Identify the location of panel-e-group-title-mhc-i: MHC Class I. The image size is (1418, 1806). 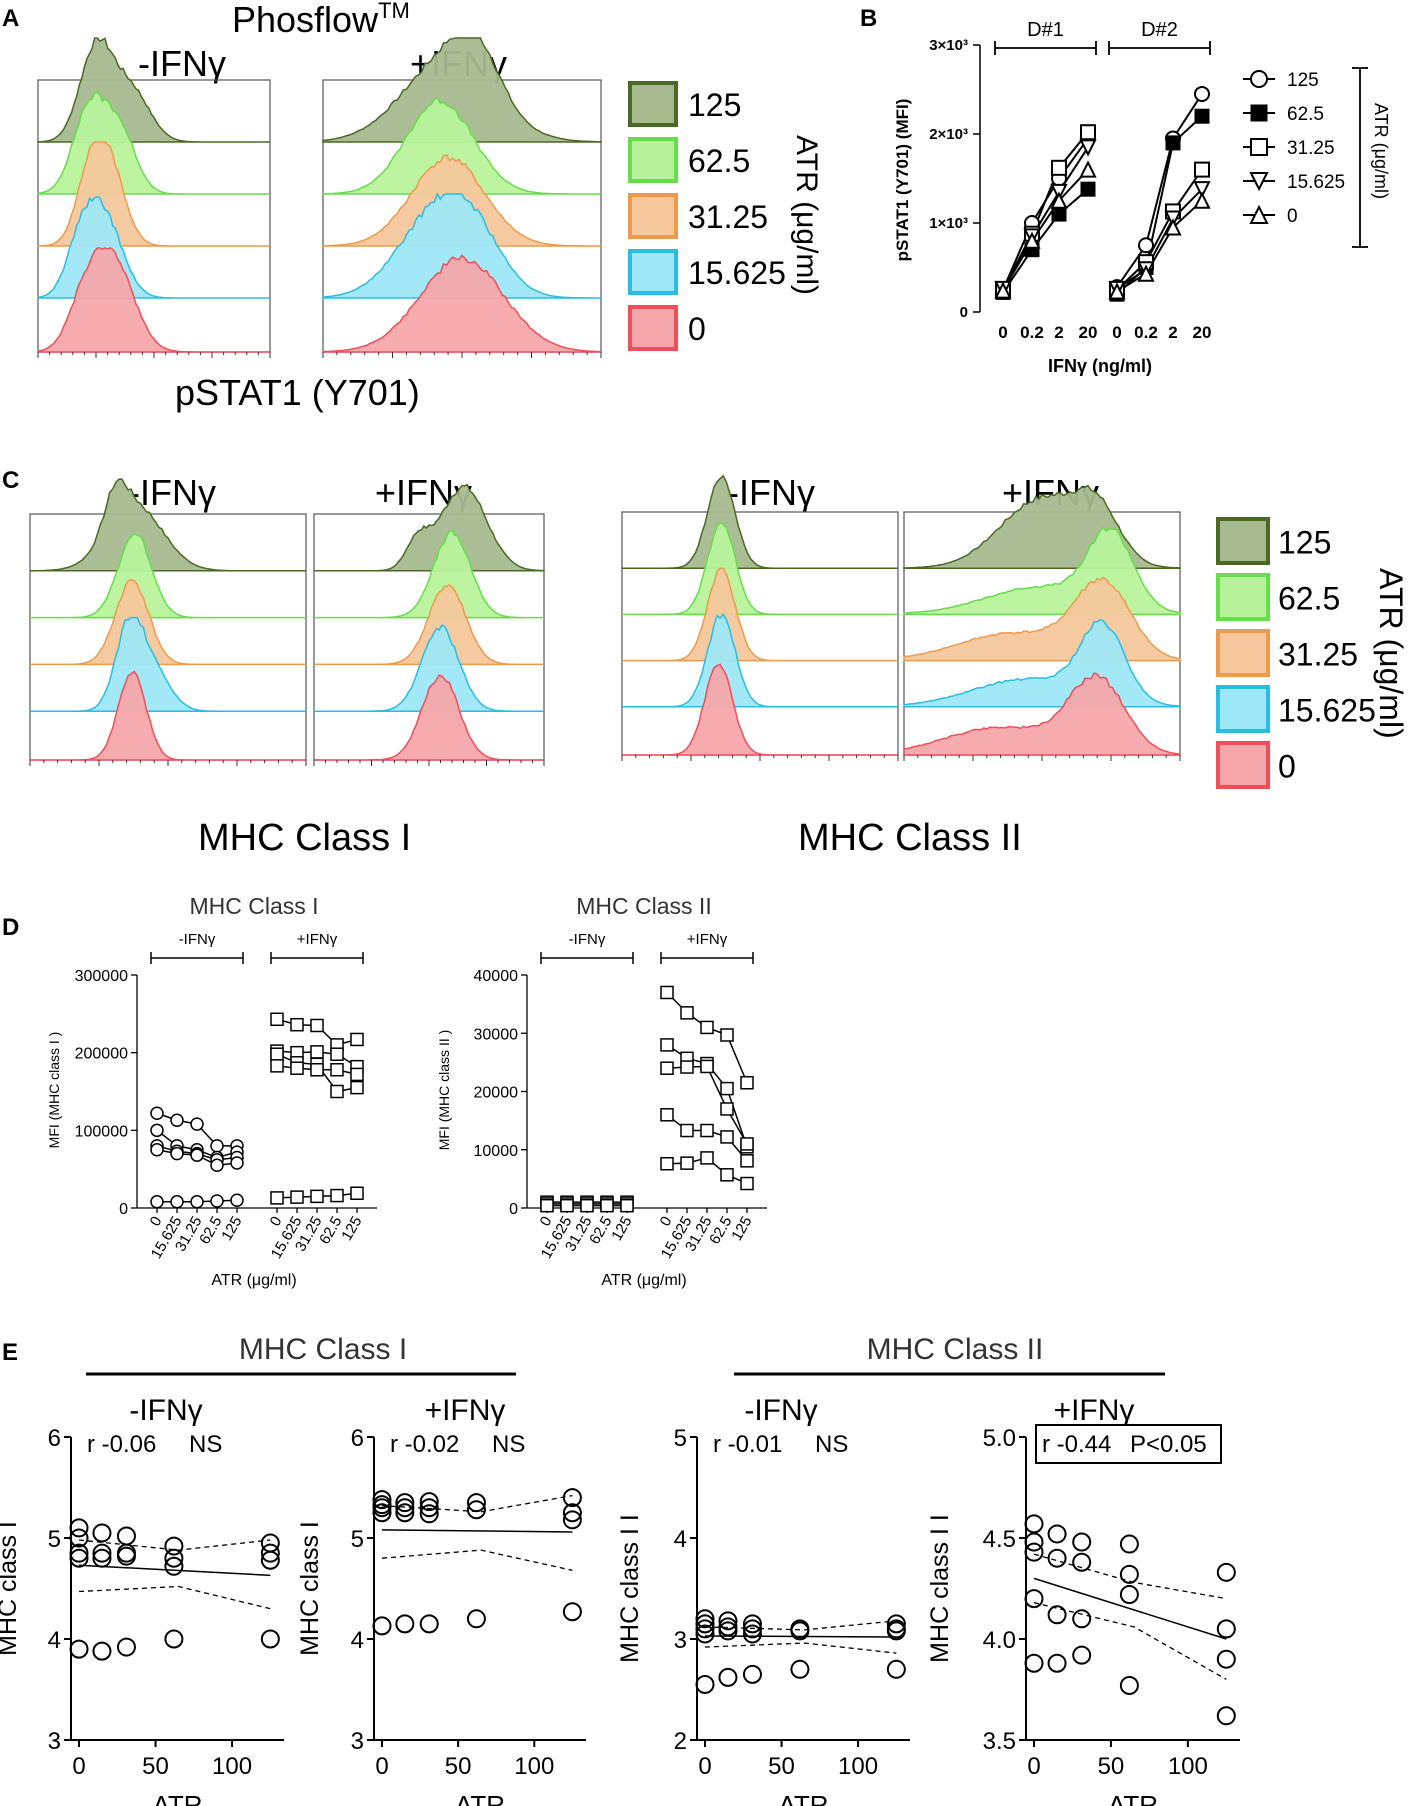
(323, 1349).